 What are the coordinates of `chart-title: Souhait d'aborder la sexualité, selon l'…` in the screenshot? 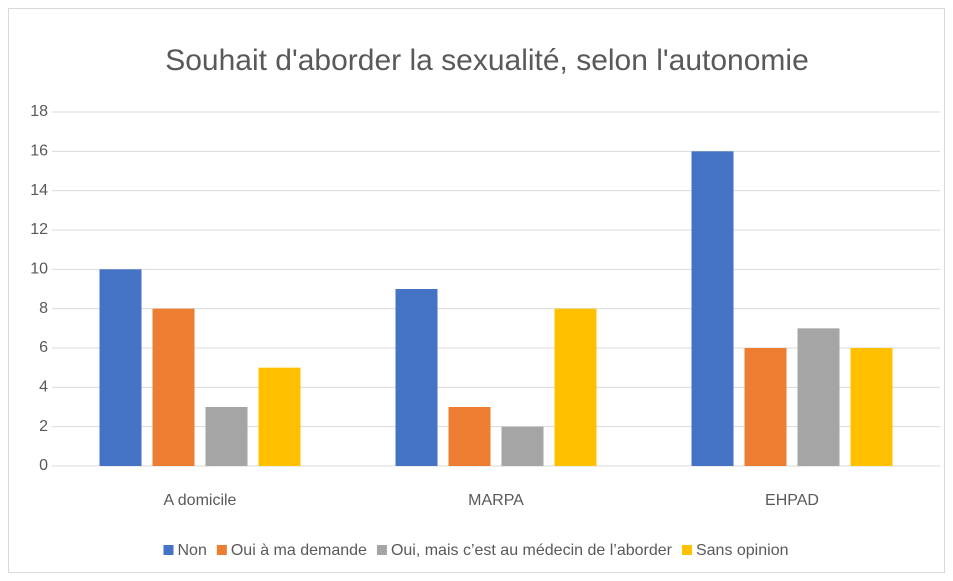 It's located at (487, 60).